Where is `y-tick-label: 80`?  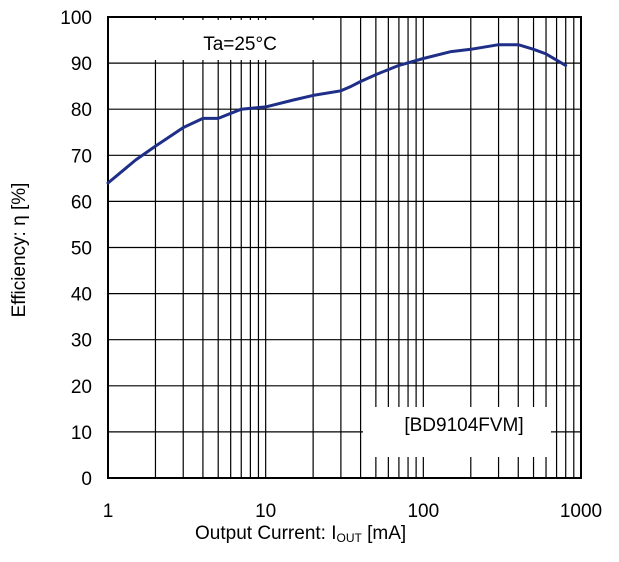
y-tick-label: 80 is located at coordinates (81, 110).